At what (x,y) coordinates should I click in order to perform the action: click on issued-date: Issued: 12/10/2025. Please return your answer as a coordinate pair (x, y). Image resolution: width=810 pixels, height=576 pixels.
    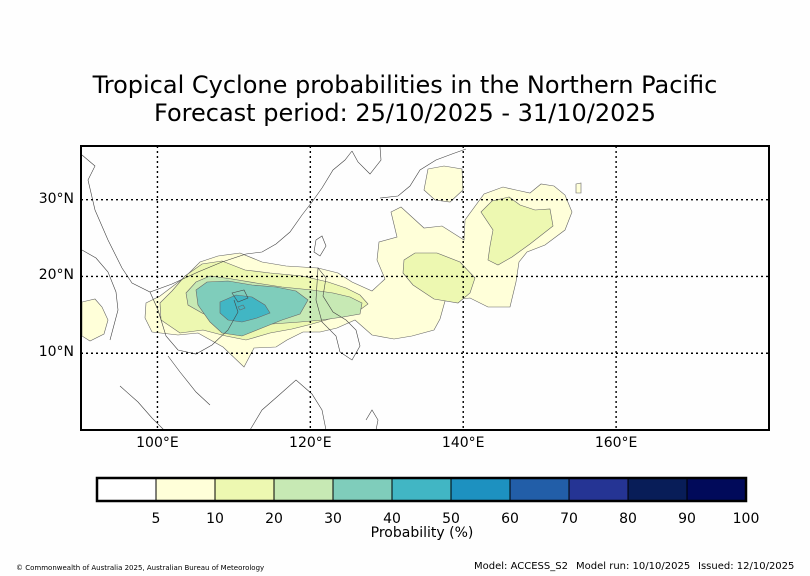
    Looking at the image, I should click on (746, 566).